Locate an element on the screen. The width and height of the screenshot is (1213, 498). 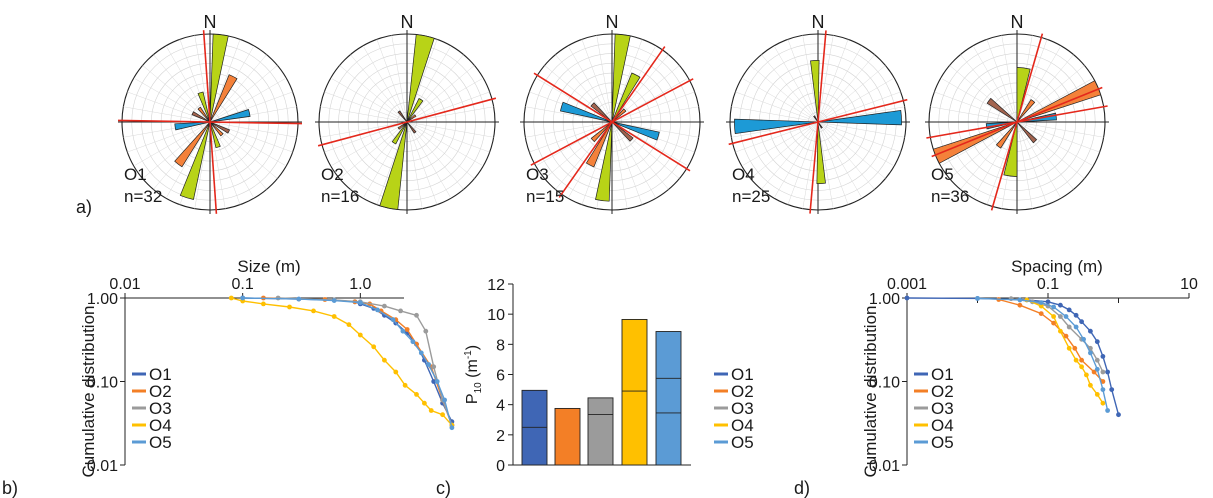
rose-count-label: n=16 is located at coordinates (340, 196).